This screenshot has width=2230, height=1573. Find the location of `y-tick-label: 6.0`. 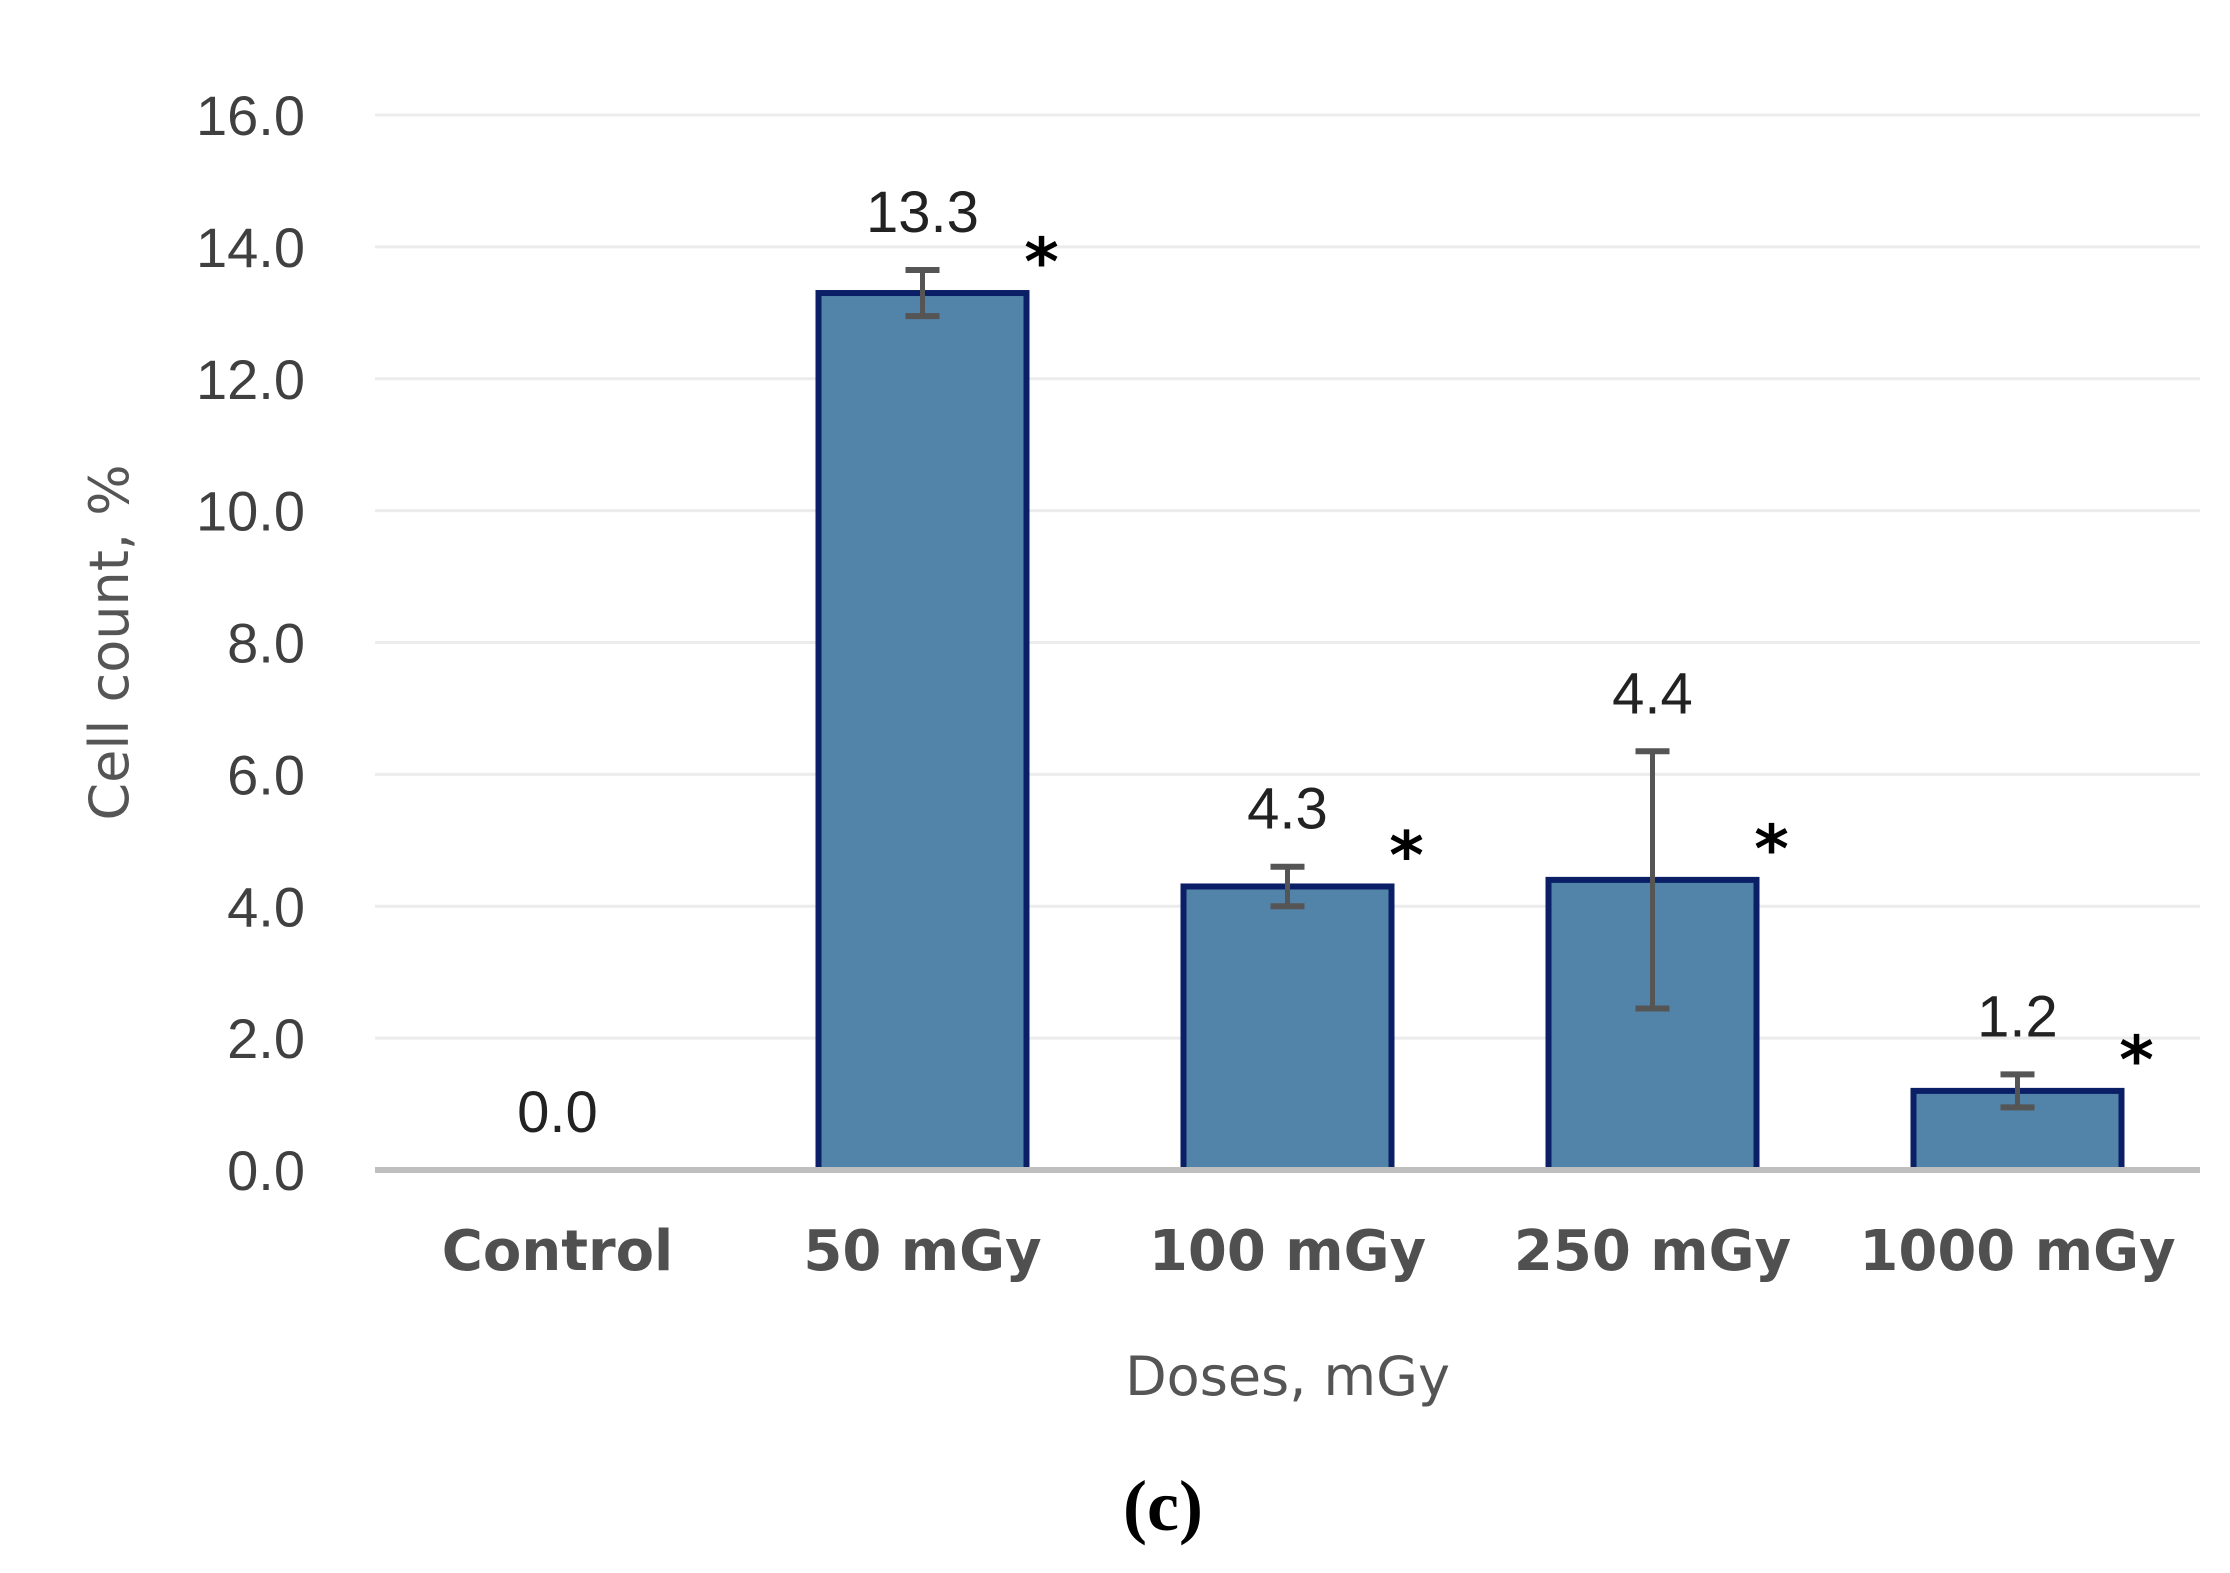

y-tick-label: 6.0 is located at coordinates (266, 774).